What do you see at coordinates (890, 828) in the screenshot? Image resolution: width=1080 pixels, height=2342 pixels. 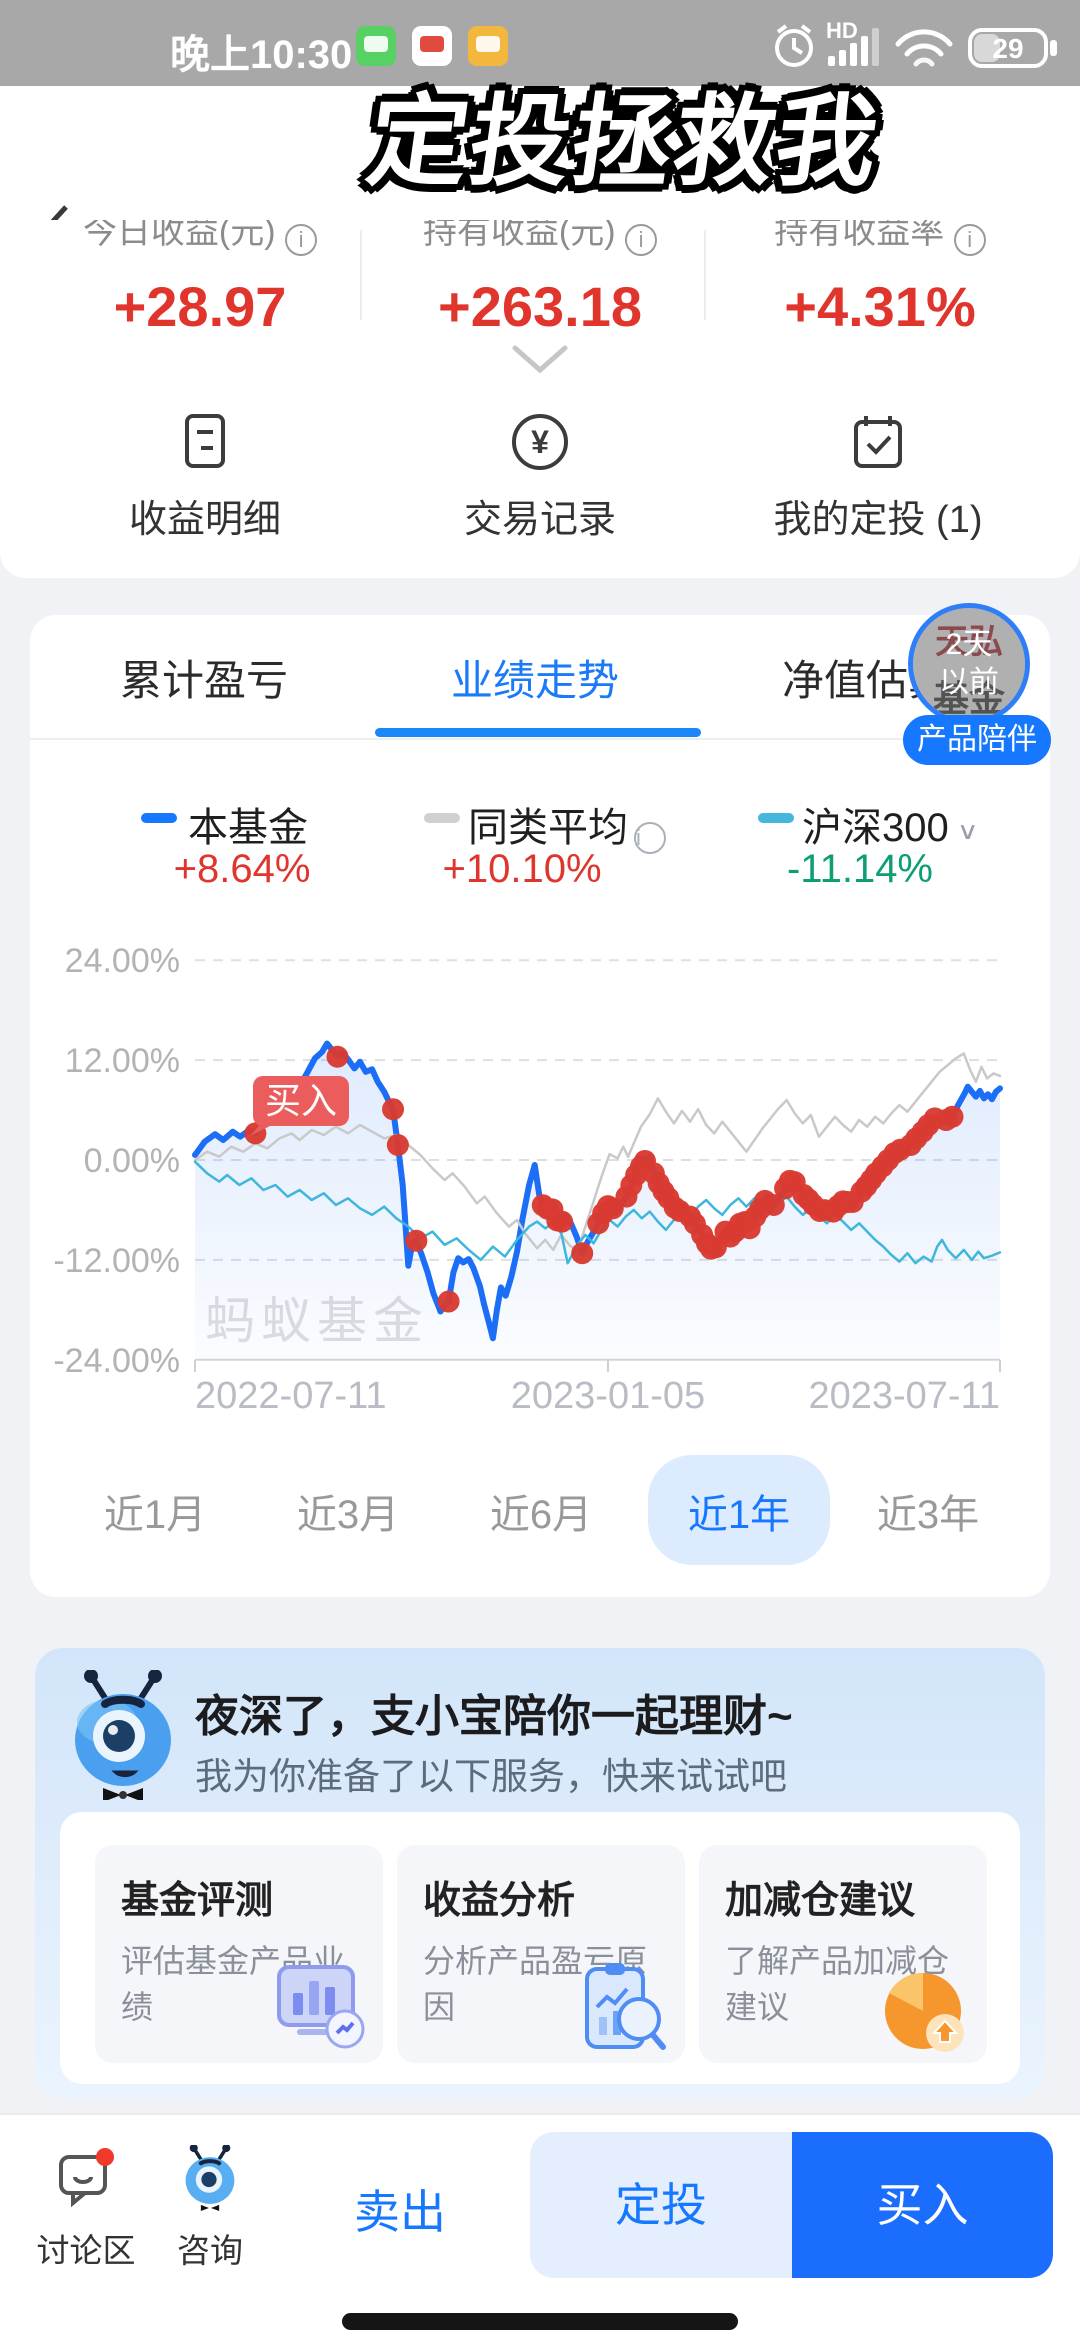 I see `legend-name-index: 沪深300 ∨` at bounding box center [890, 828].